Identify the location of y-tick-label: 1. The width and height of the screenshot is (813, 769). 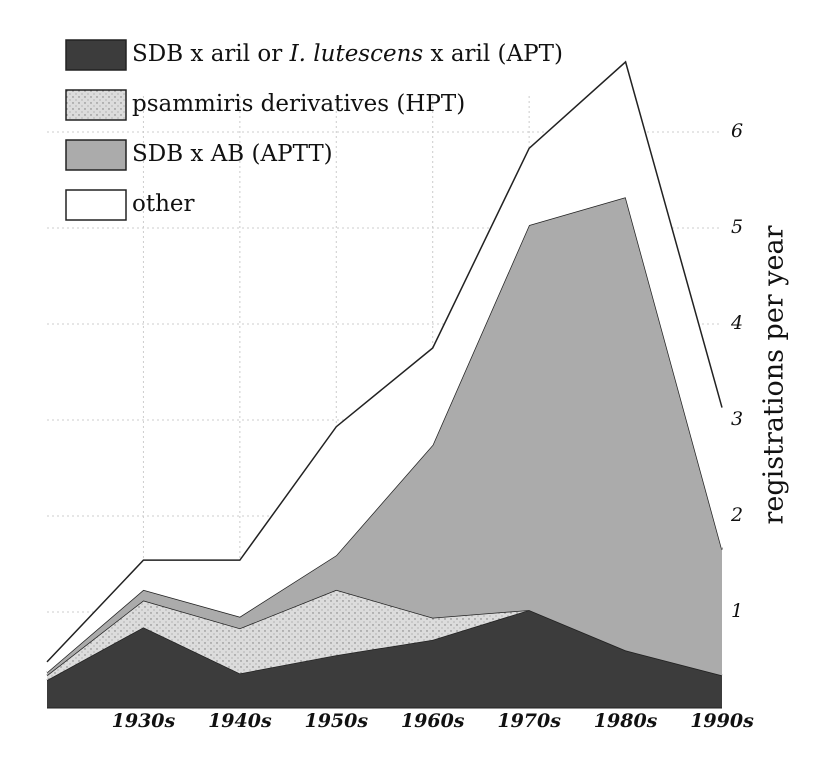
(737, 611).